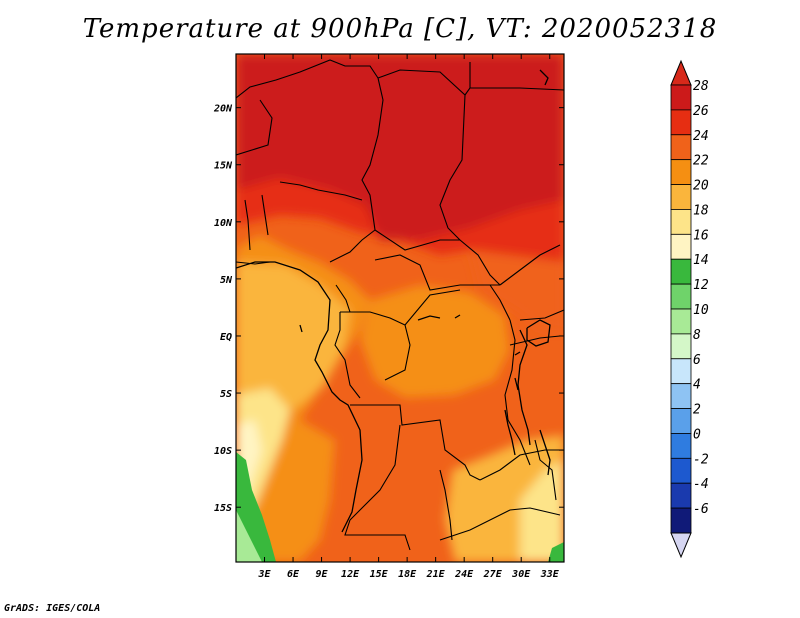  I want to click on colorbar-label: 12, so click(701, 285).